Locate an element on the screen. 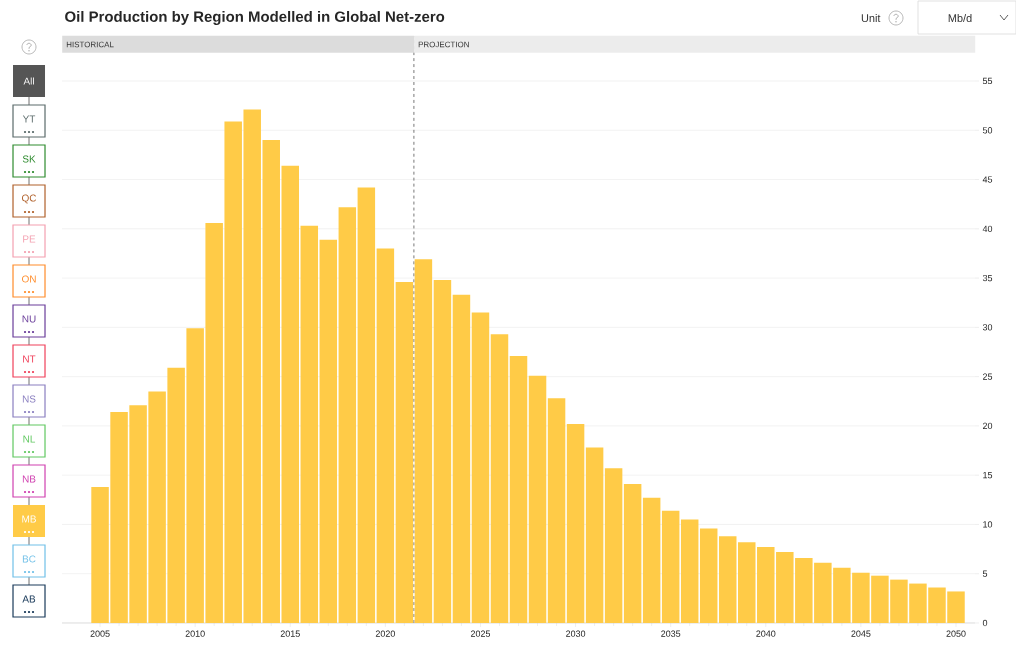 Image resolution: width=1016 pixels, height=645 pixels. y-tick-label: 30 is located at coordinates (987, 327).